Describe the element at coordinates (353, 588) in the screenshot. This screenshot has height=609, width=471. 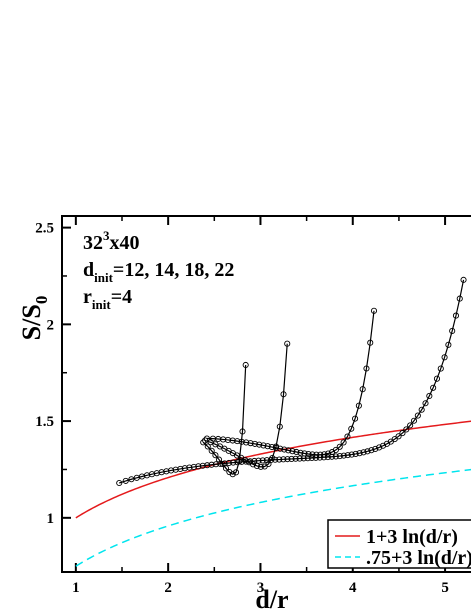
I see `x-tick-label: 4` at that location.